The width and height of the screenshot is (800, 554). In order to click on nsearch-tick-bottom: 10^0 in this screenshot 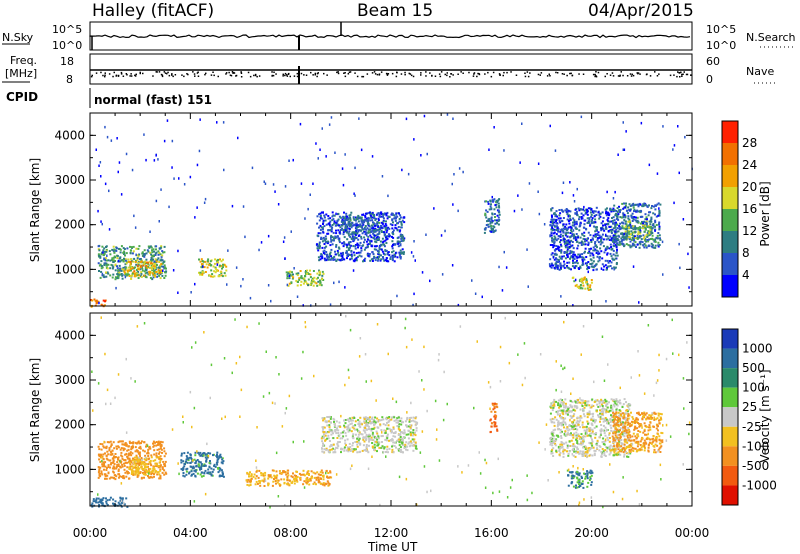, I will do `click(721, 45)`.